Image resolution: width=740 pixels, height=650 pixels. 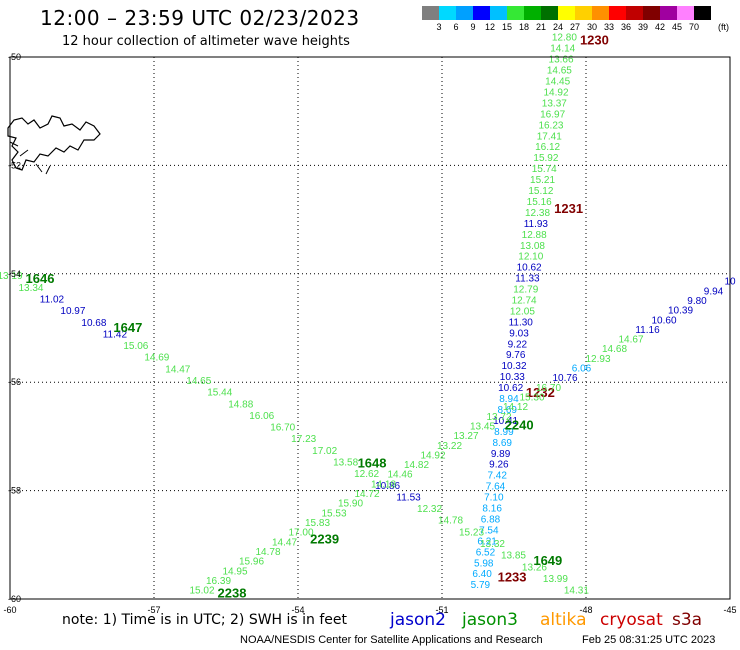 What do you see at coordinates (135, 346) in the screenshot?
I see `swh-value-label: 15.06` at bounding box center [135, 346].